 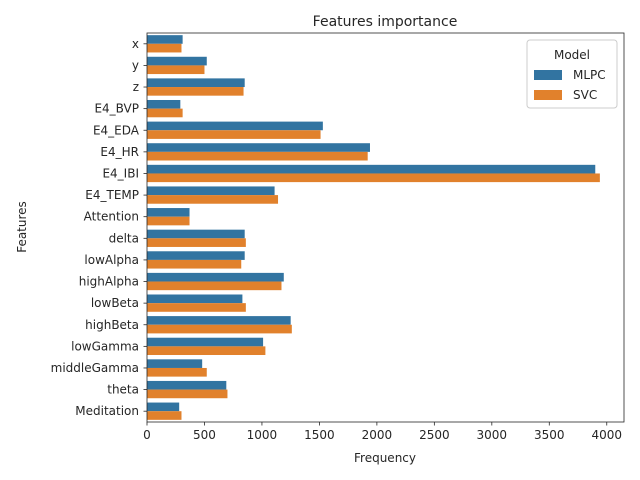 I want to click on y-tick-label: E4_HR, so click(x=119, y=152).